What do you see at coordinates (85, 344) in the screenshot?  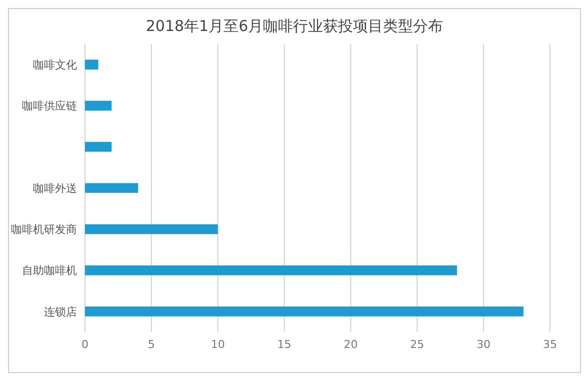 I see `x-tick-label: 0` at bounding box center [85, 344].